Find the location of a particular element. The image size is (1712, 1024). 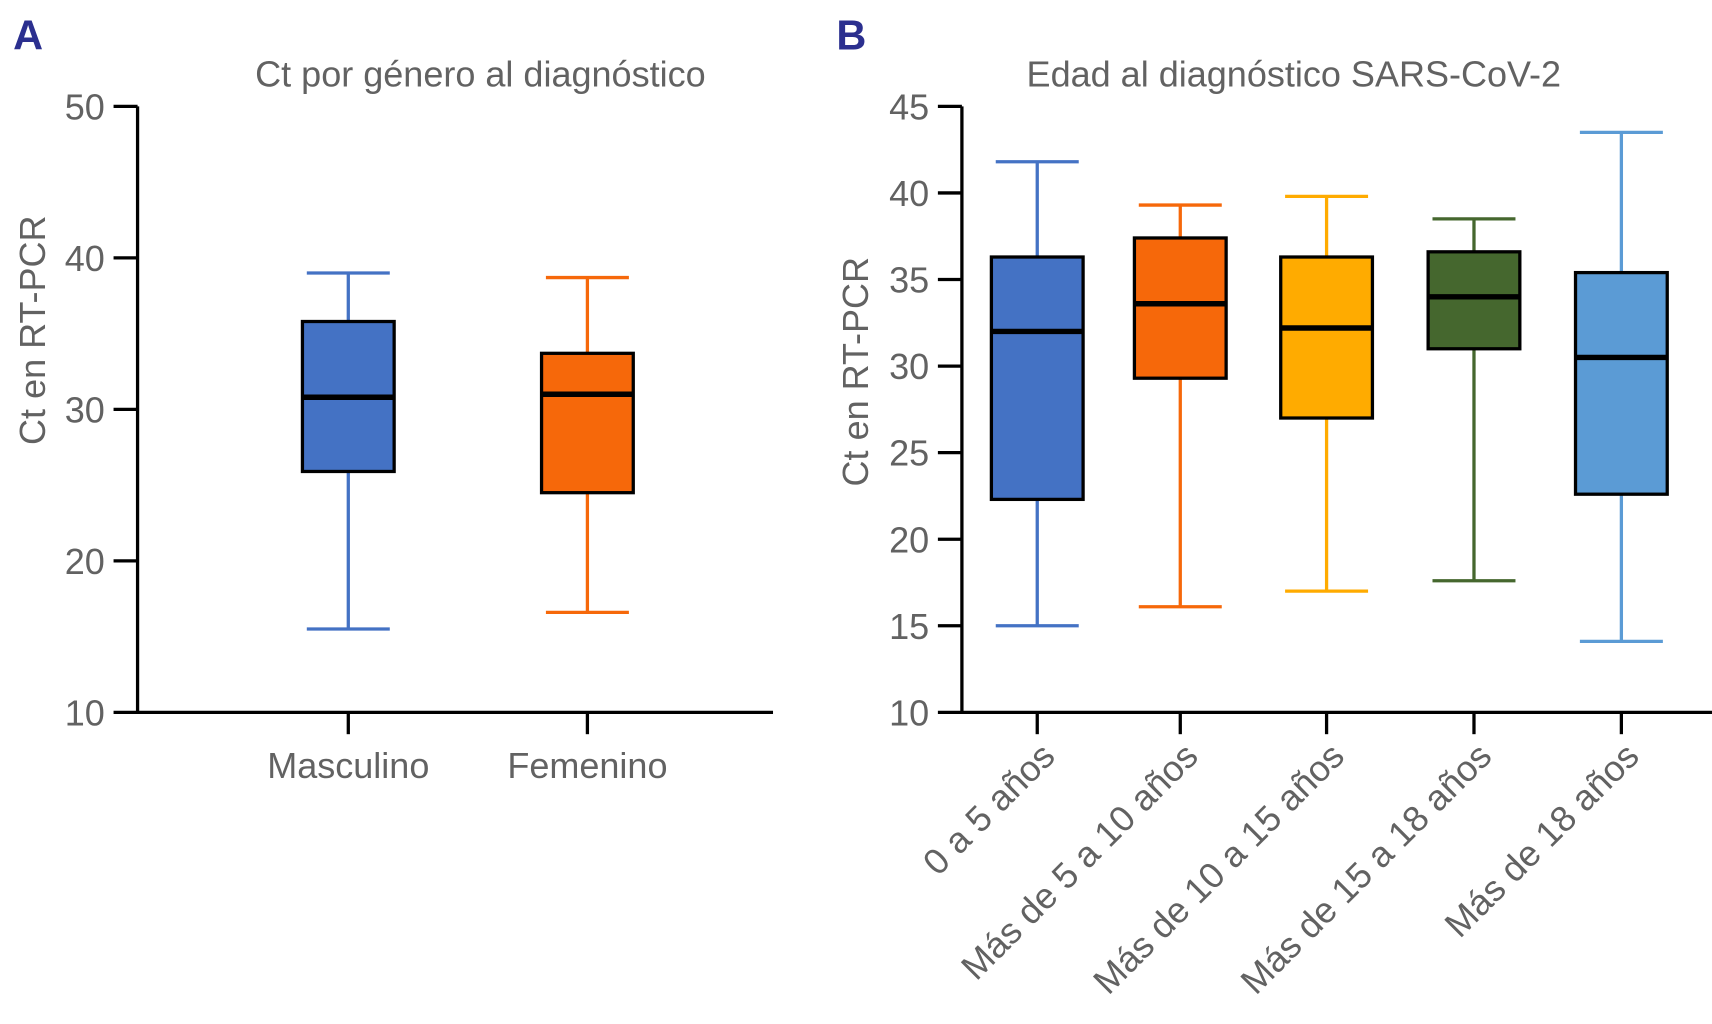

y-axis-label-a: Ct en RT-PCR is located at coordinates (32, 330).